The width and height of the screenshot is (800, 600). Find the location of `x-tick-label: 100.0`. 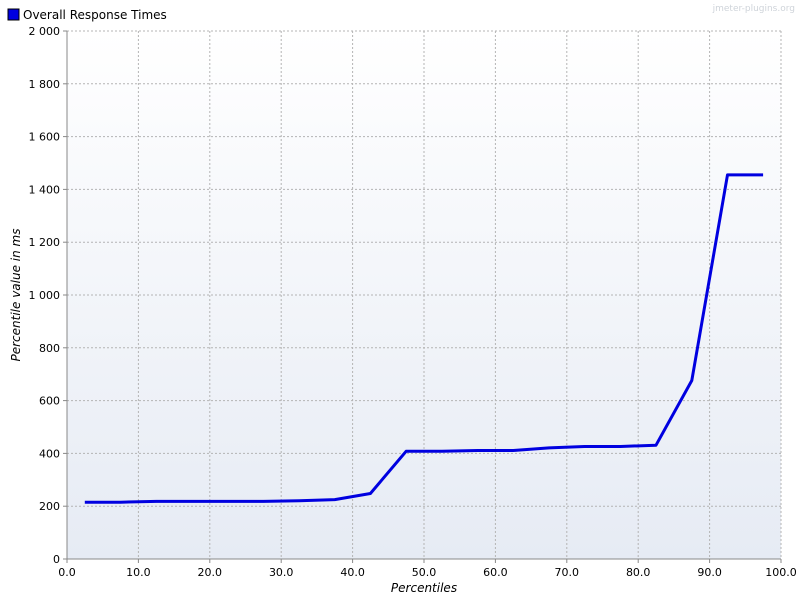

x-tick-label: 100.0 is located at coordinates (781, 572).